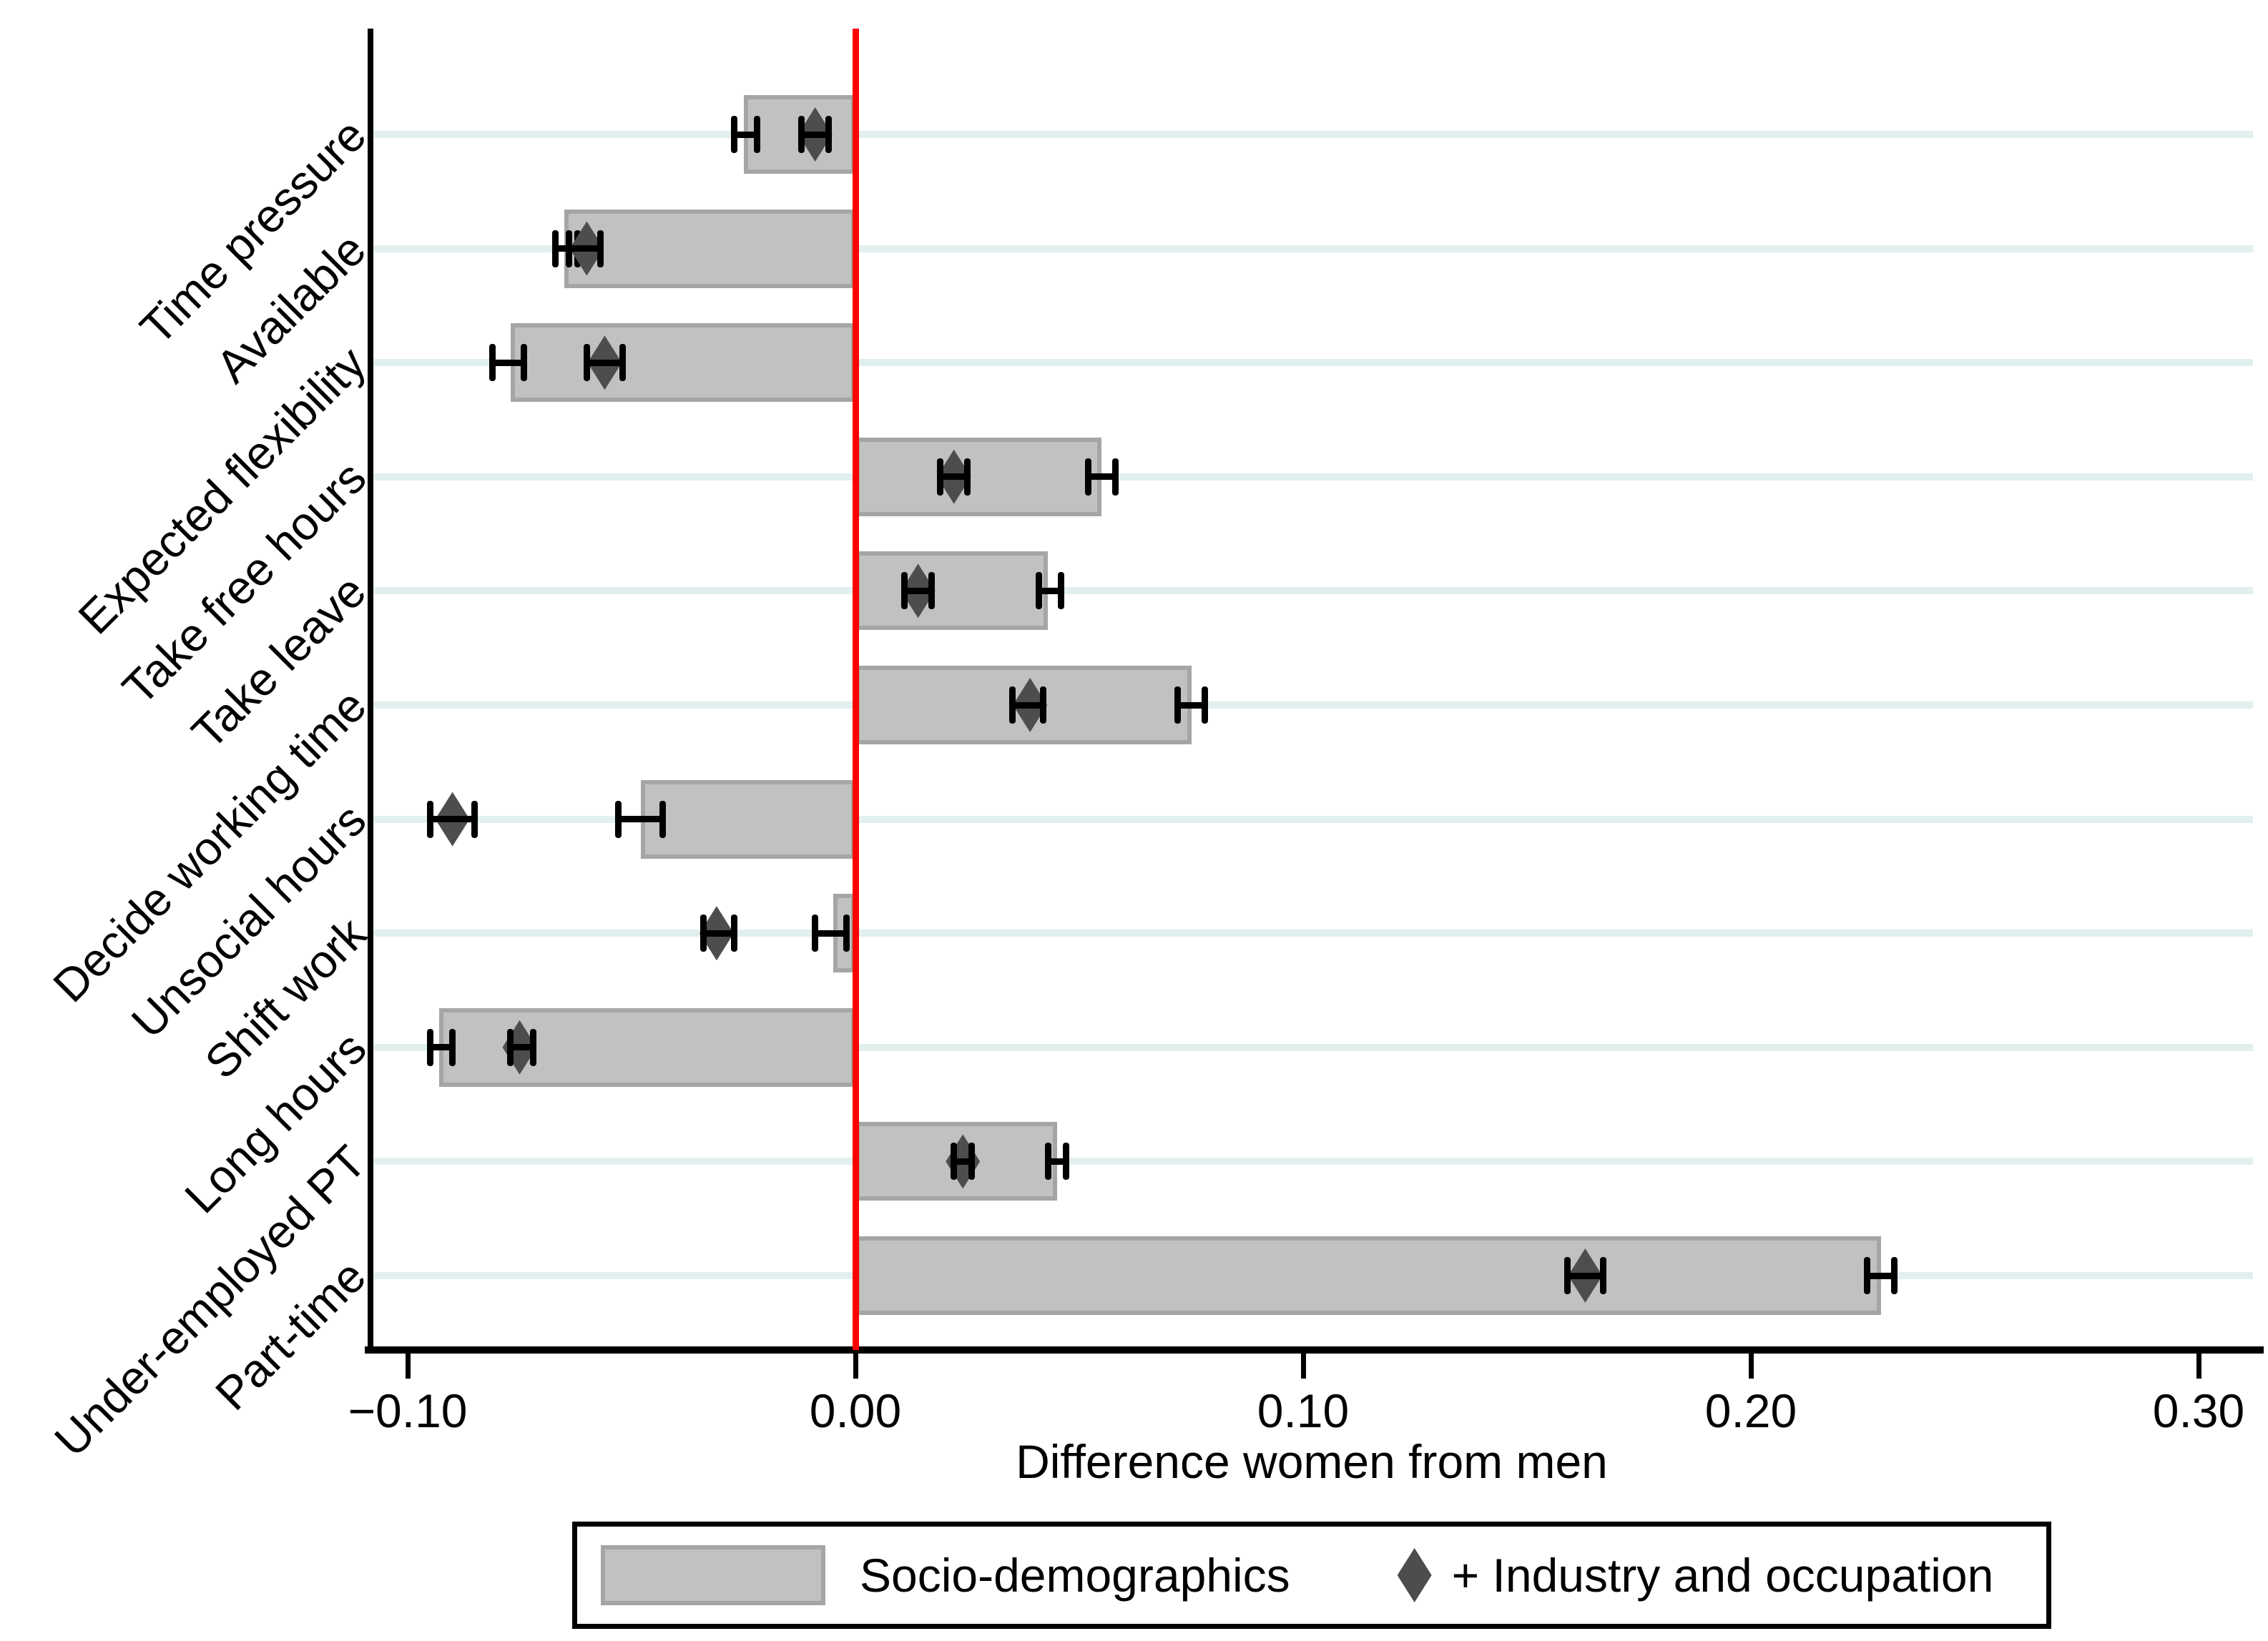 The height and width of the screenshot is (1641, 2268). I want to click on legend-label-industry-occupation: + Industry and occupation, so click(1722, 1575).